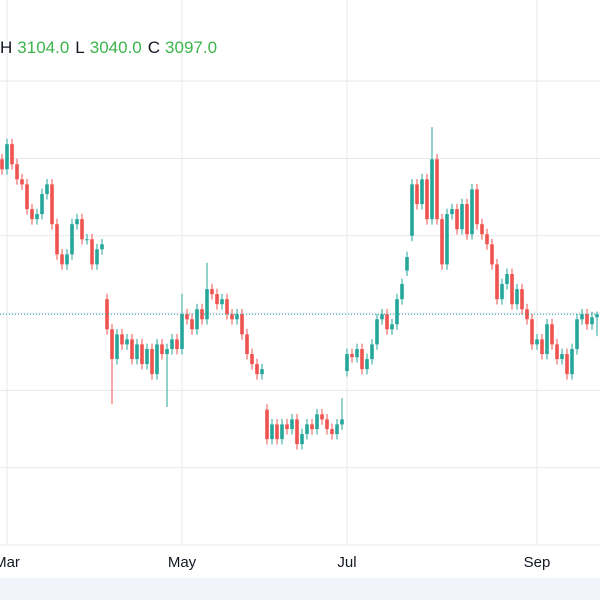 This screenshot has width=600, height=600. I want to click on x-tick-label: Jul, so click(346, 562).